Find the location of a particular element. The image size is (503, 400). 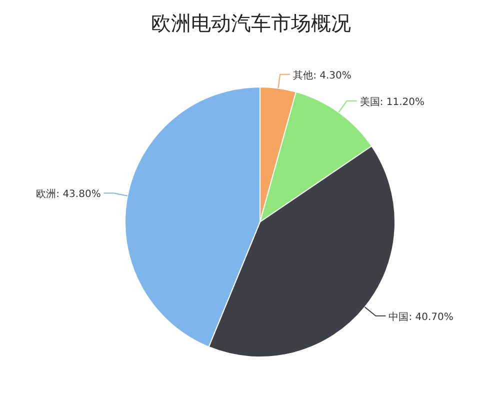

slice-label: 美国: 11.20% is located at coordinates (392, 102).